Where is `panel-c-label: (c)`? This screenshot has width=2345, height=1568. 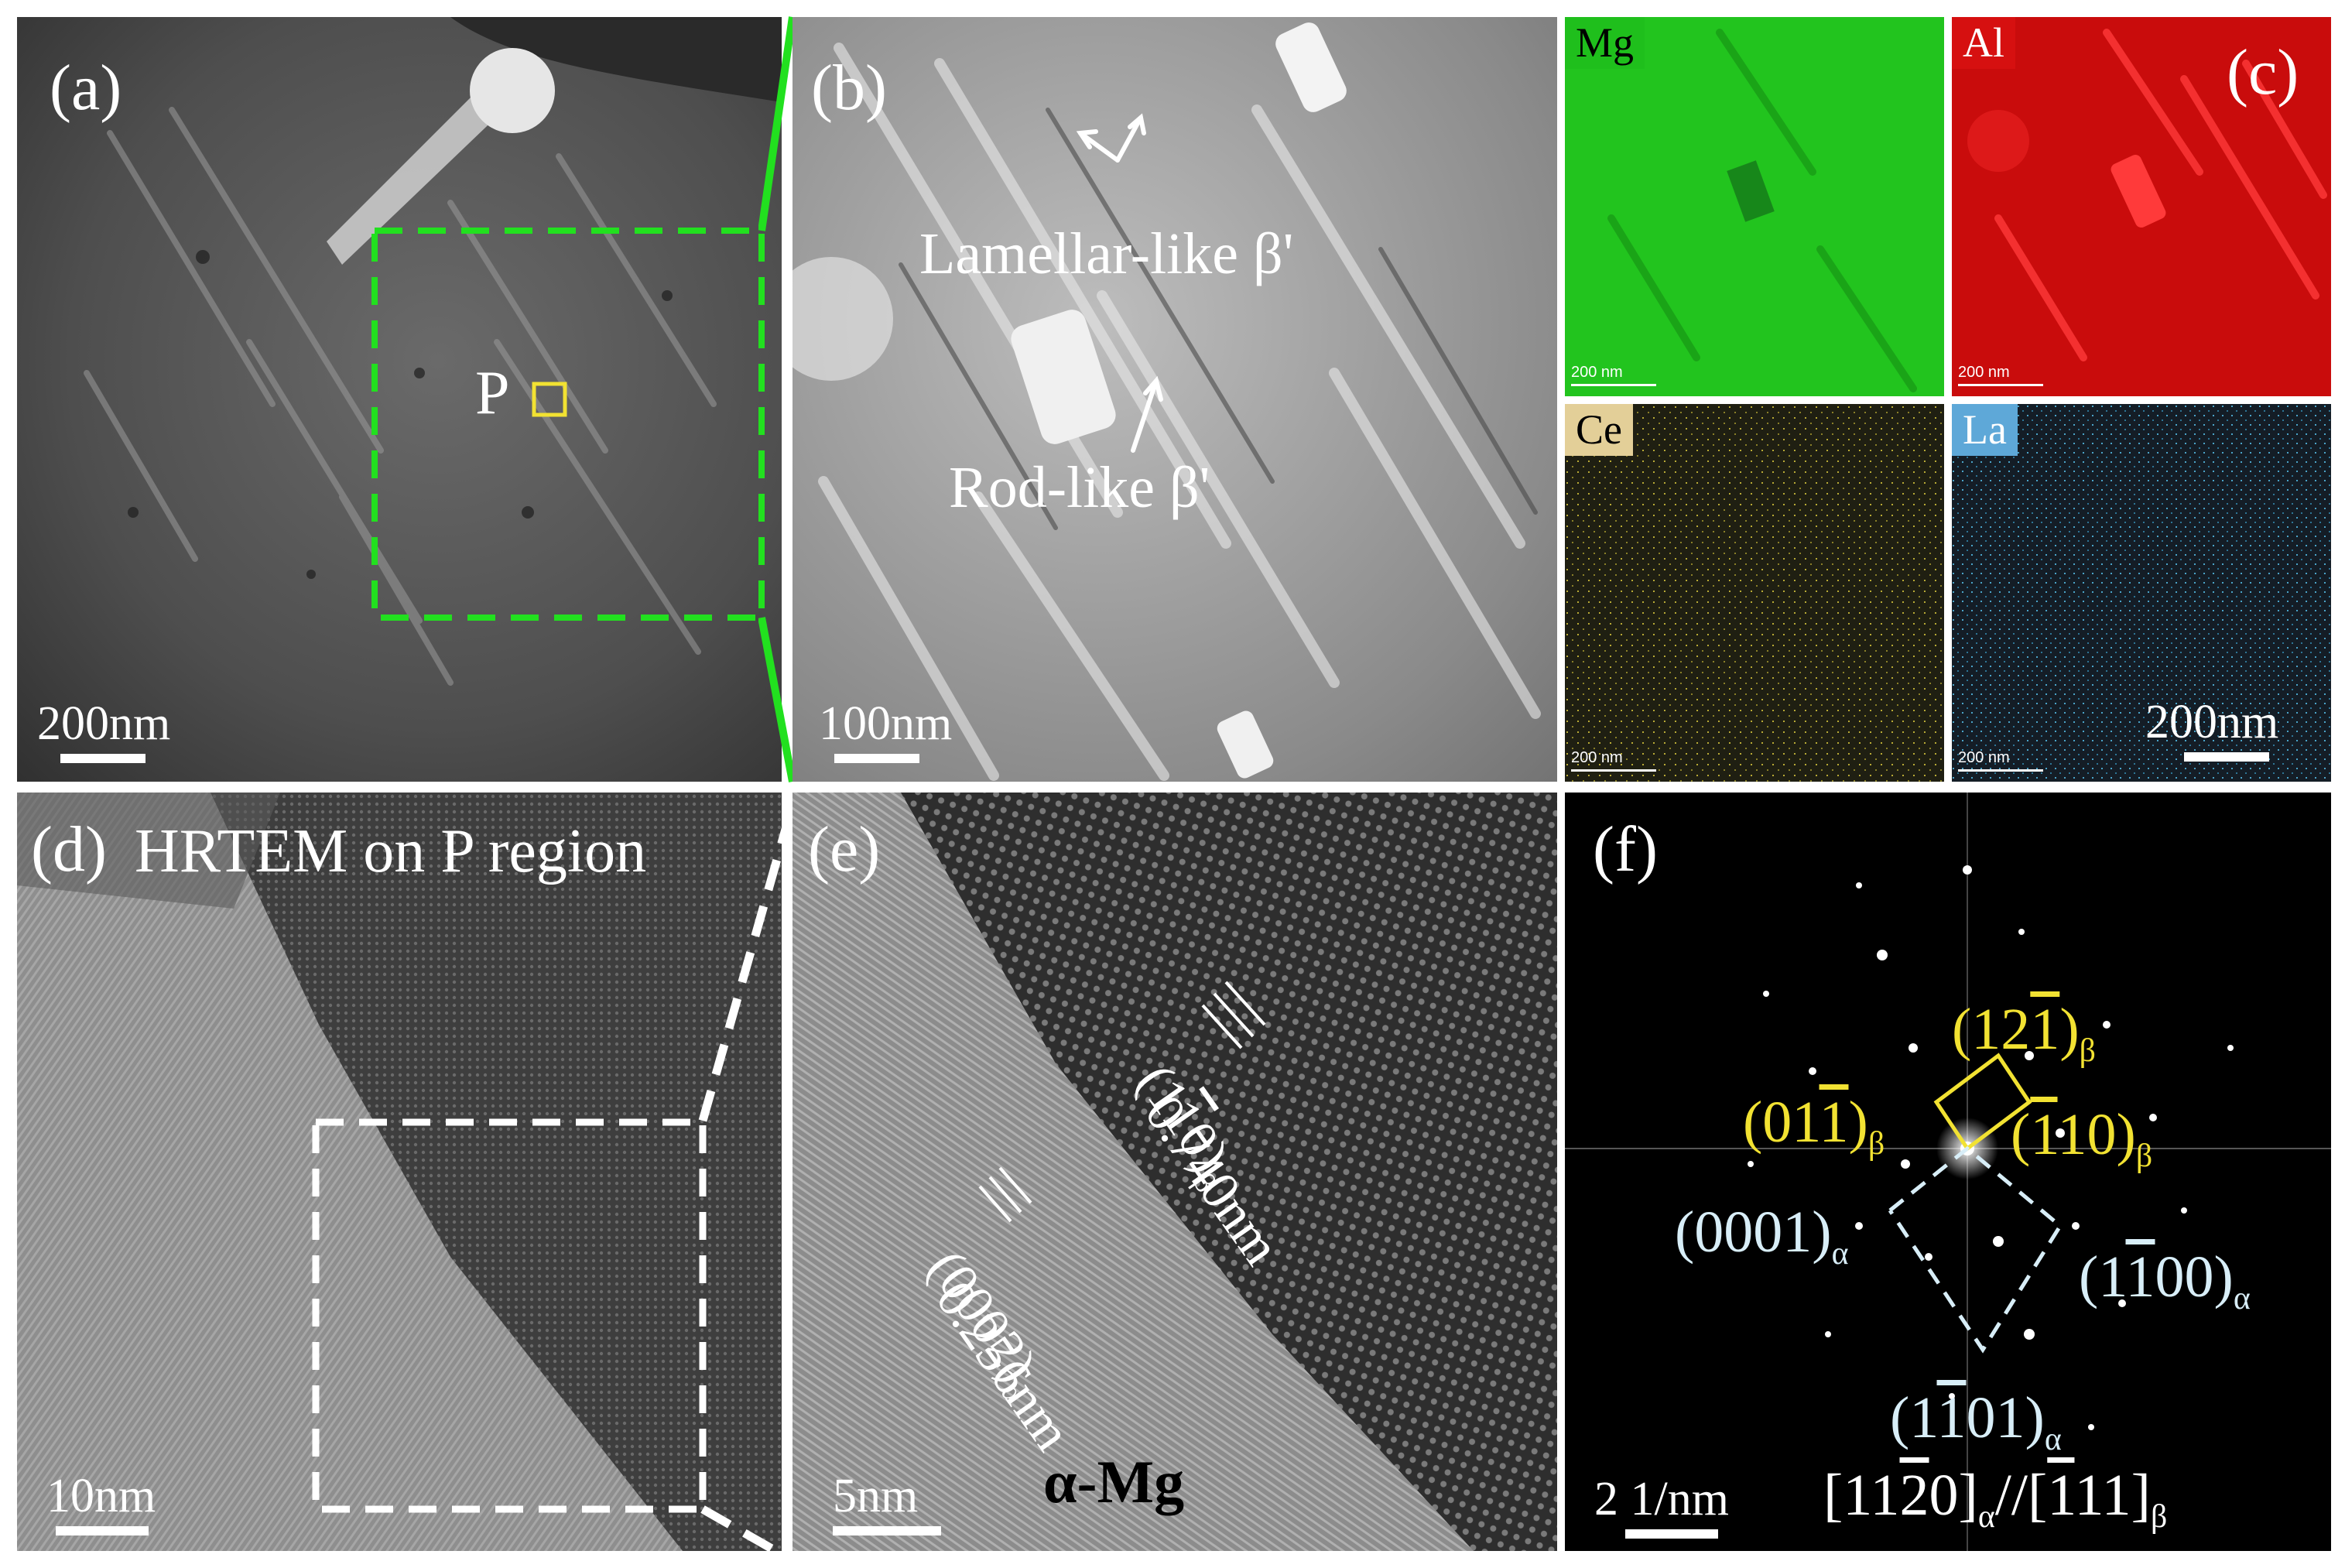 panel-c-label: (c) is located at coordinates (2263, 72).